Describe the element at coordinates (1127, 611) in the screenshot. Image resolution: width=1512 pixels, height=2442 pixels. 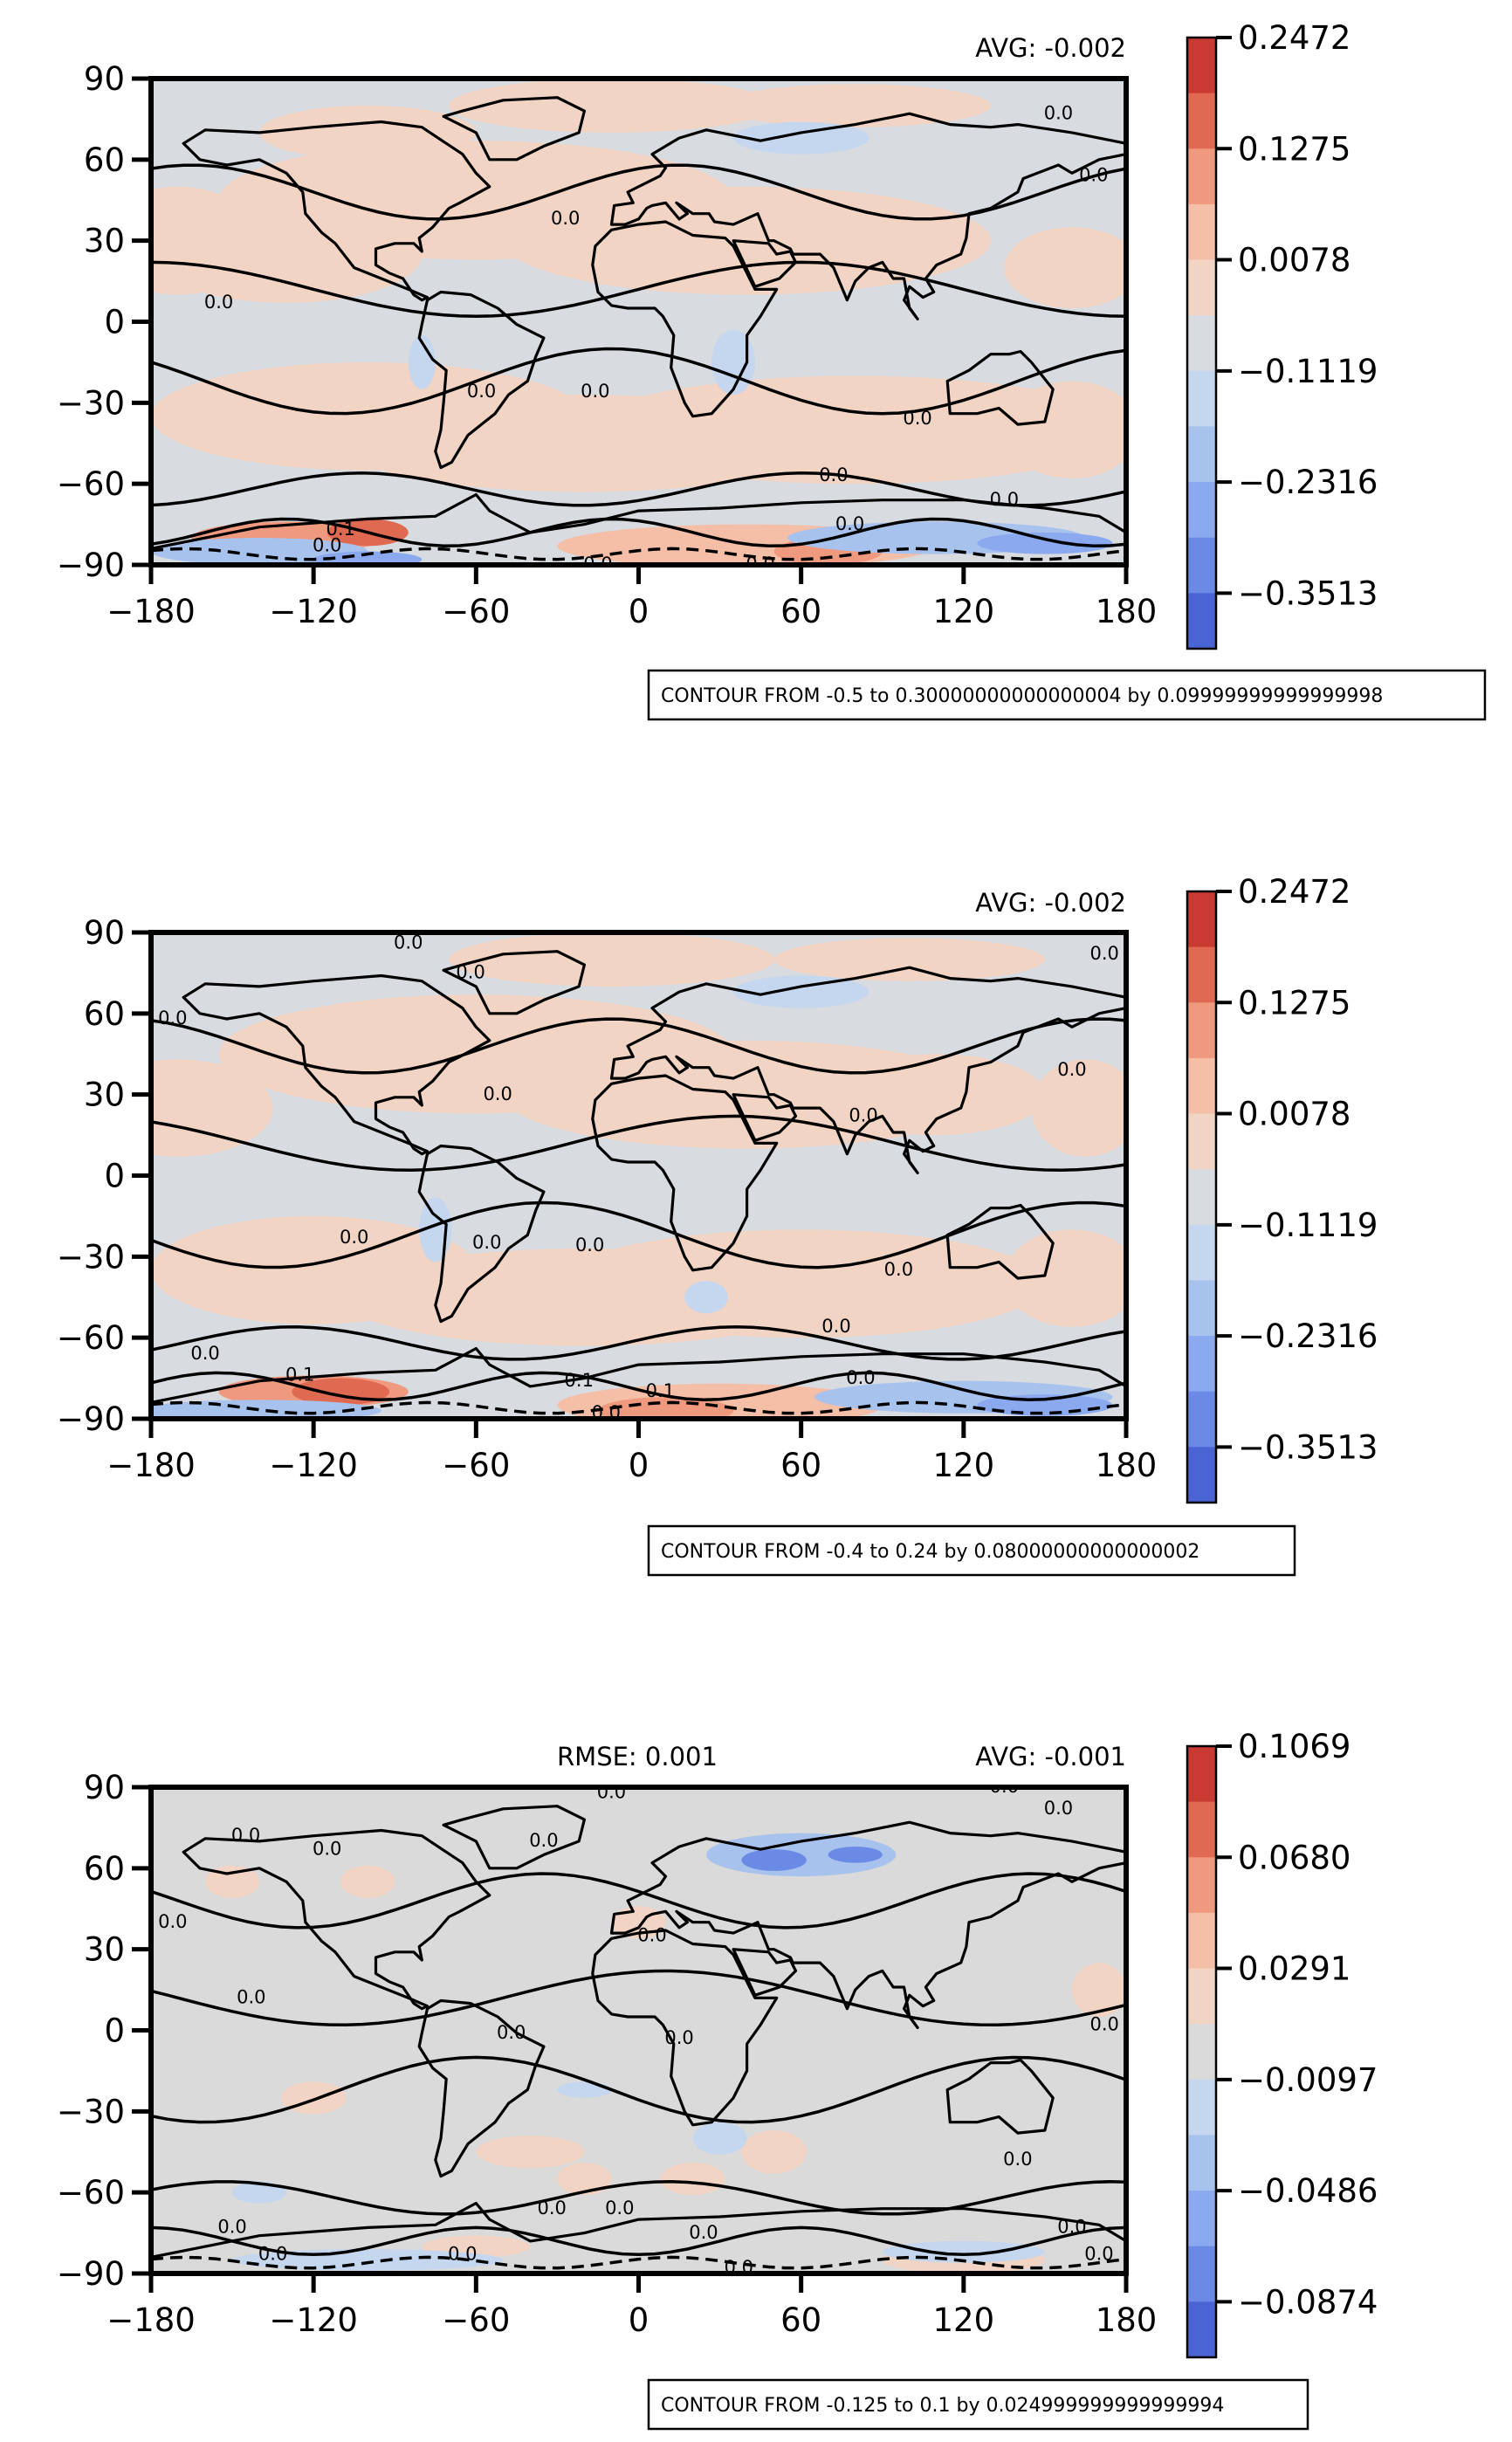
I see `x-tick-label: 180` at that location.